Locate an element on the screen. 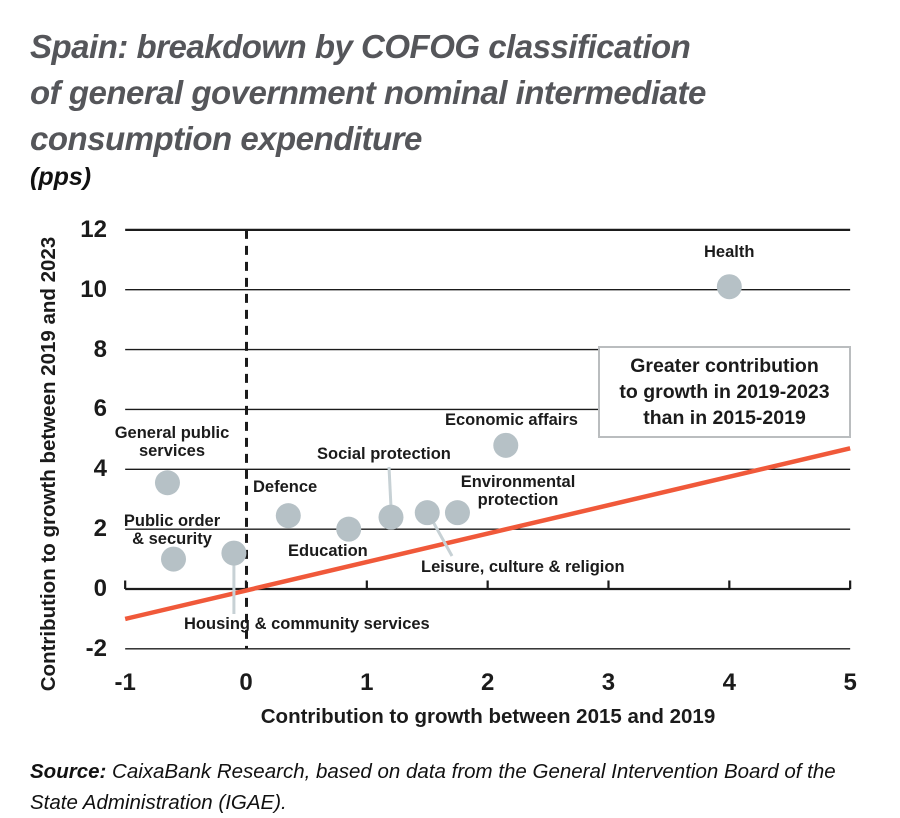 The width and height of the screenshot is (900, 818). data-point-housing-community-services is located at coordinates (234, 553).